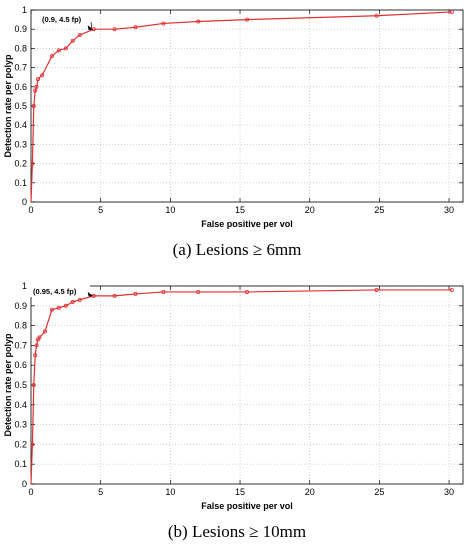 Image resolution: width=474 pixels, height=549 pixels. I want to click on chart-caption: (b) Lesions ≥ 10mm, so click(237, 531).